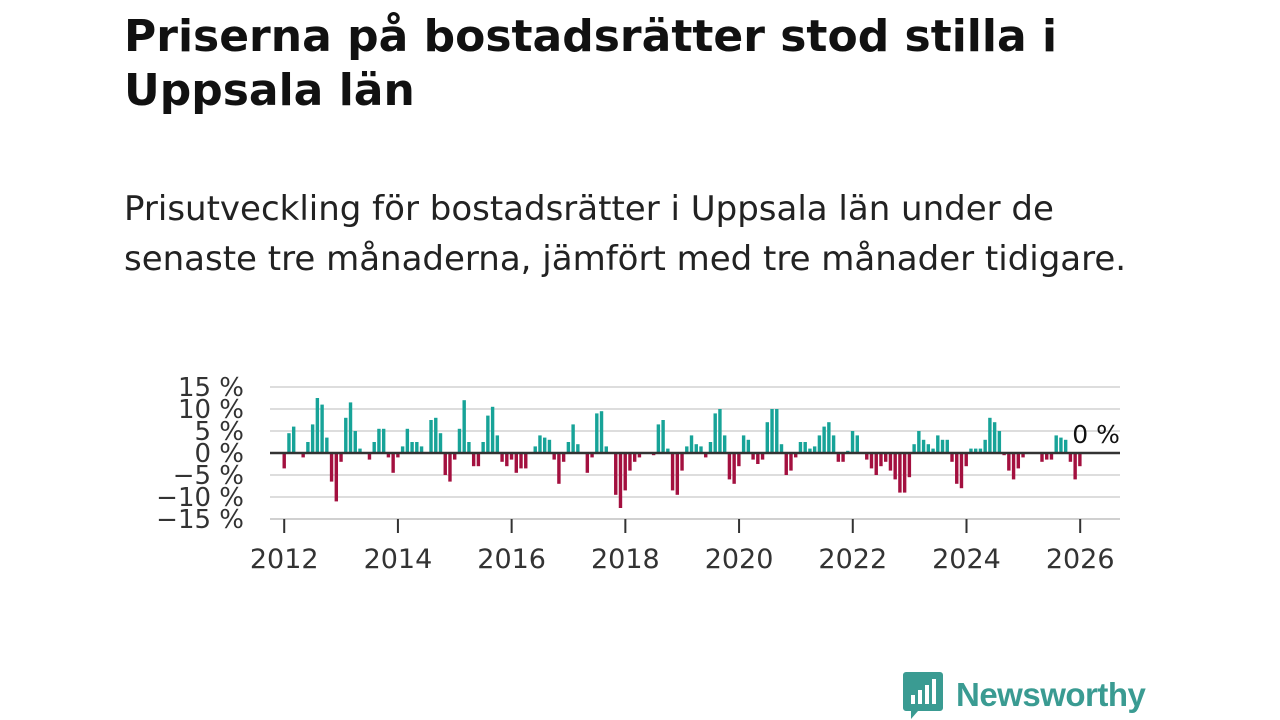 Image resolution: width=1280 pixels, height=720 pixels. I want to click on y-tick-label: 5 %, so click(219, 432).